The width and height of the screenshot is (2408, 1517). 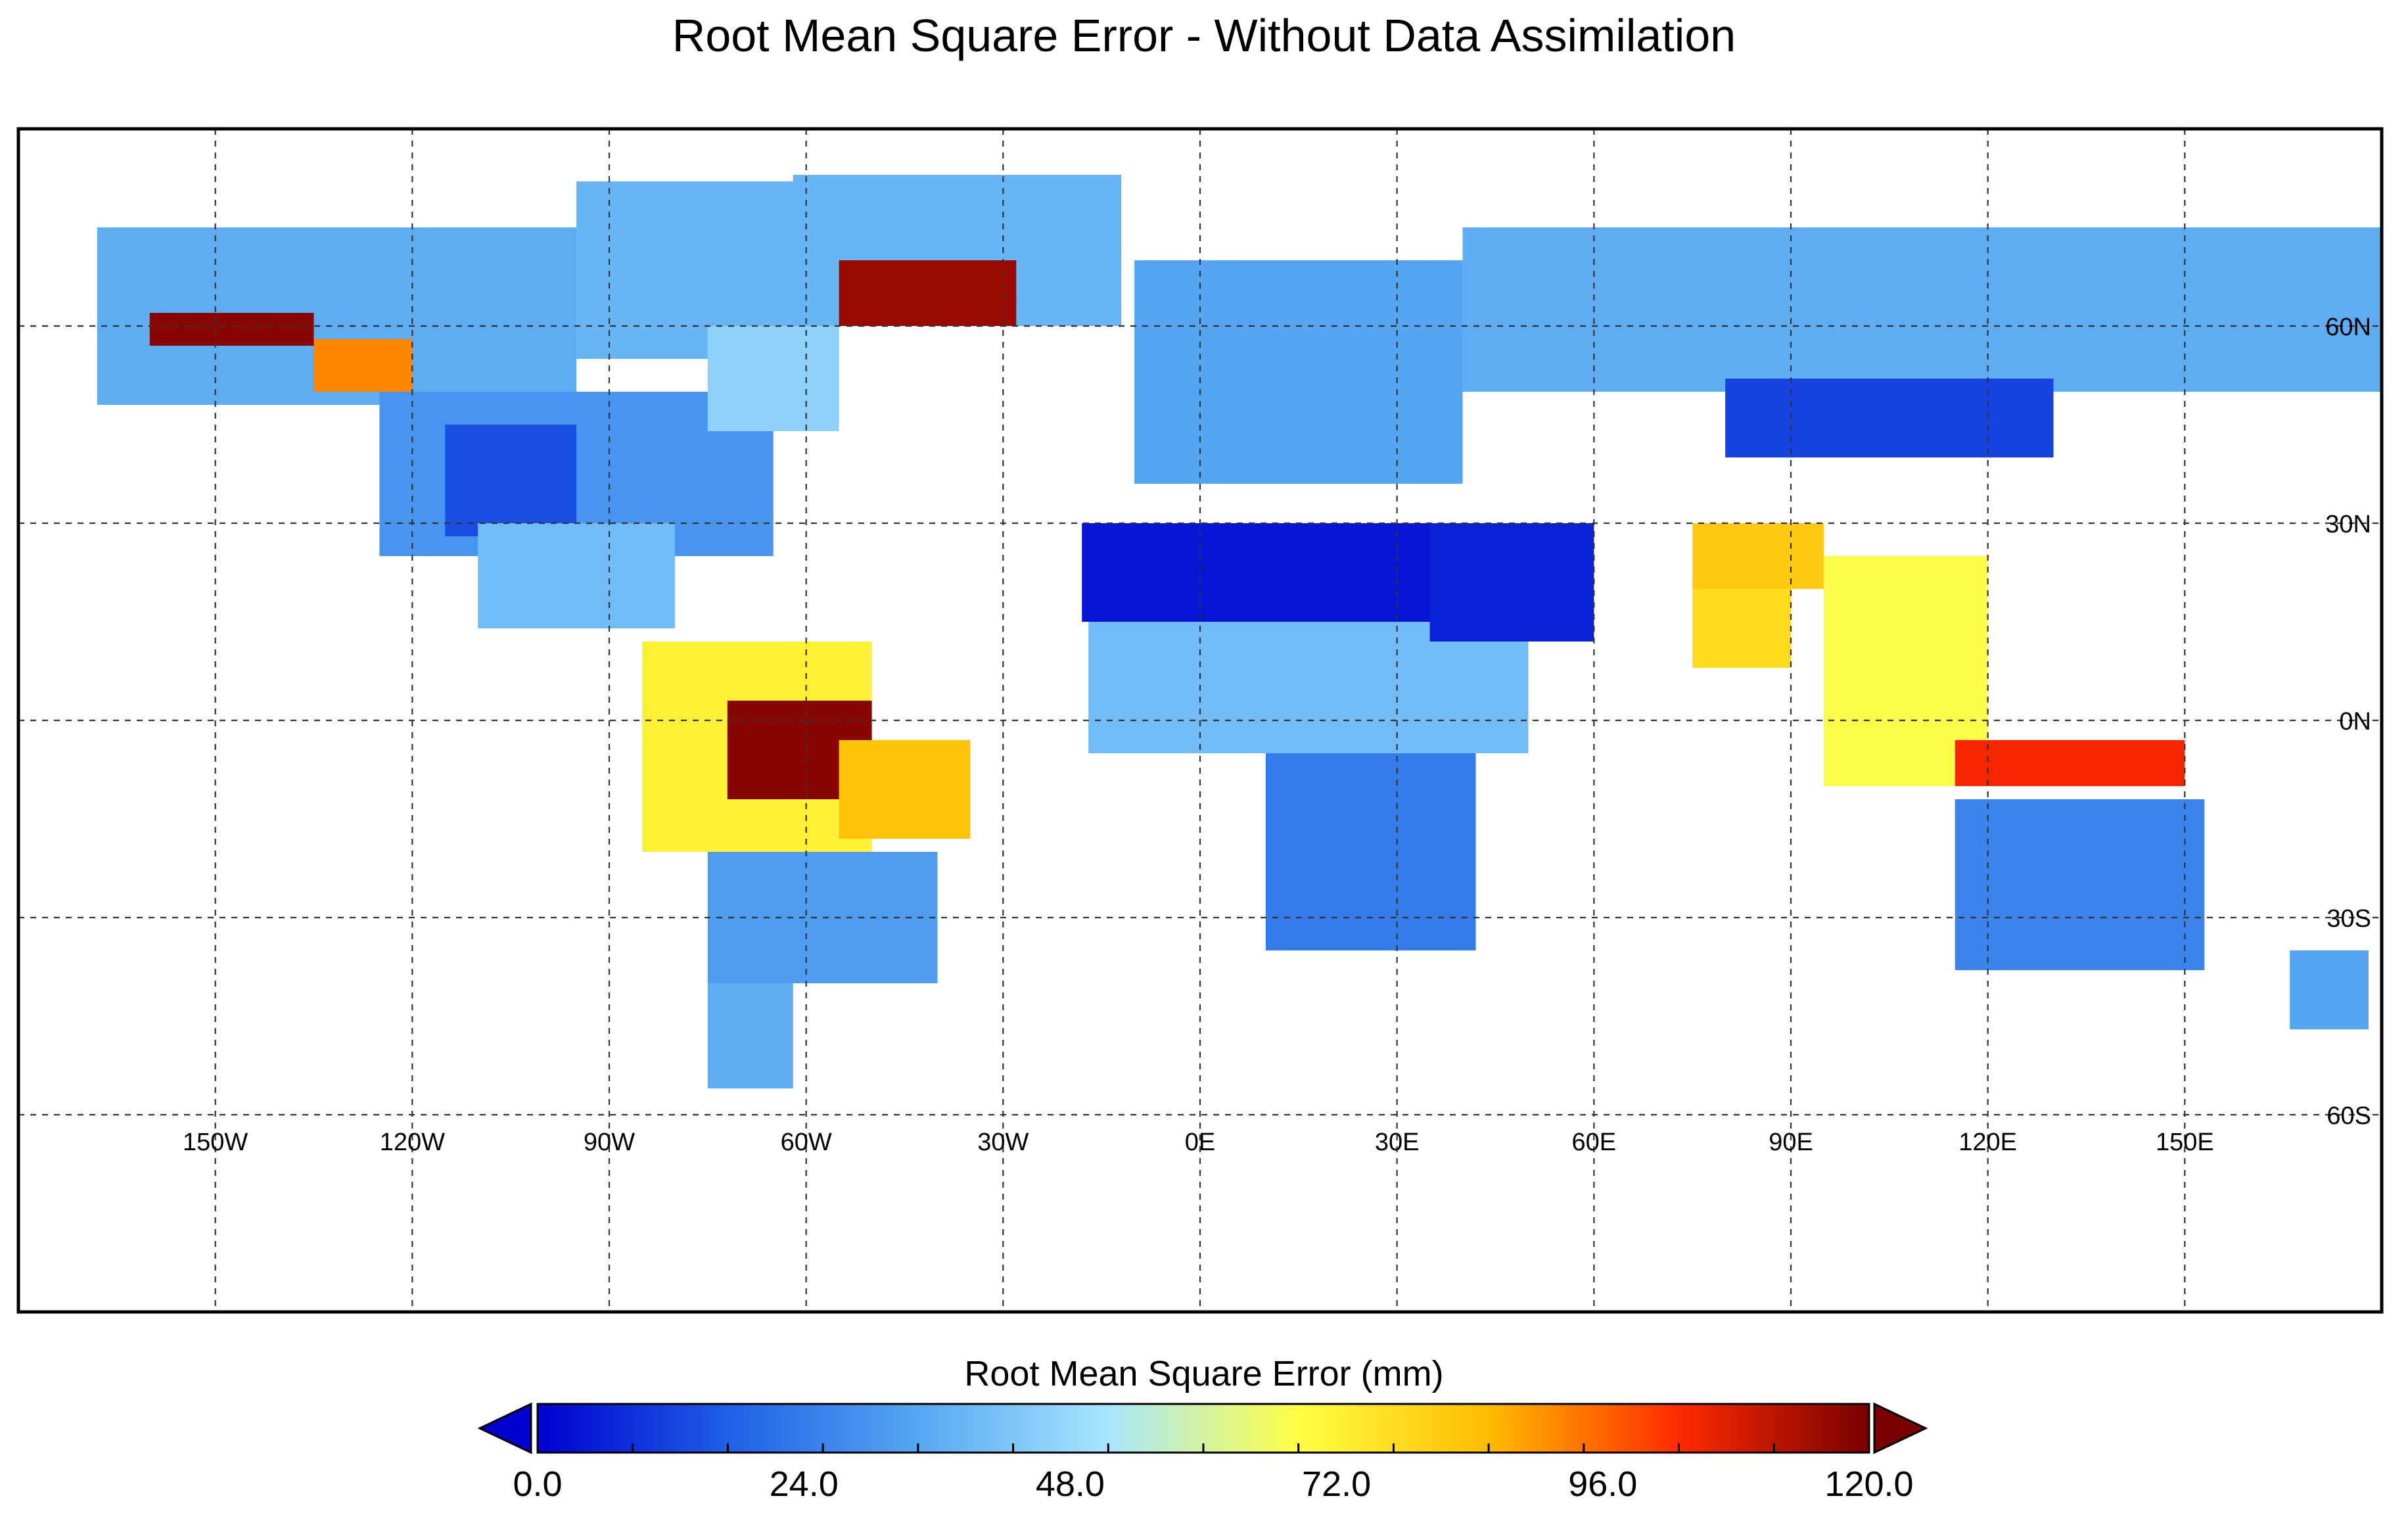 What do you see at coordinates (1213, 1473) in the screenshot?
I see `colorbar-ticks: 0.0 24.0 48.0 72.0 96.0 120.0` at bounding box center [1213, 1473].